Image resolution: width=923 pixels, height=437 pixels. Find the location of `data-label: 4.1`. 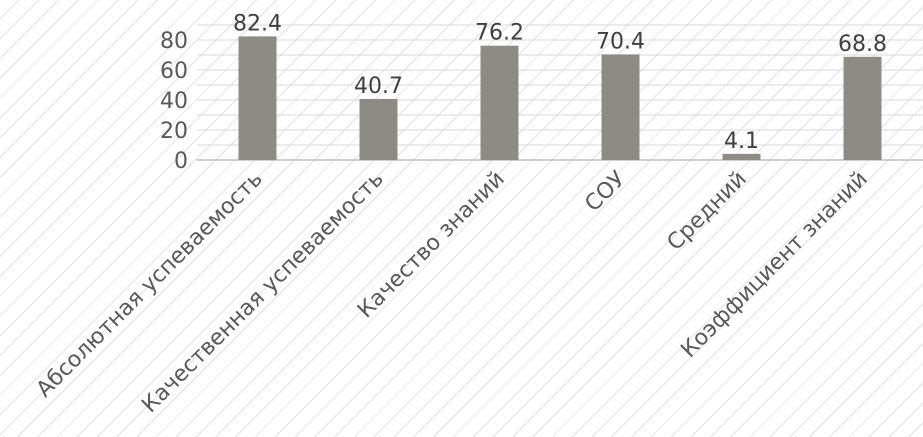

data-label: 4.1 is located at coordinates (741, 141).